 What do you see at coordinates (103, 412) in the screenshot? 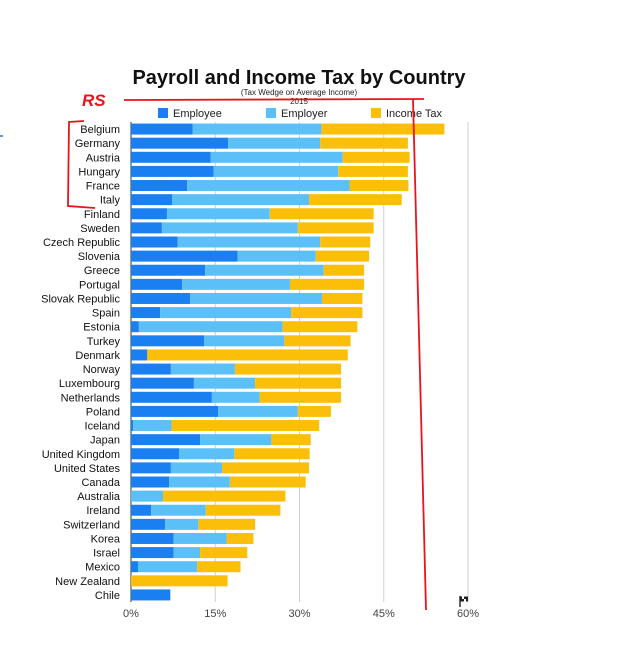
I see `category-label: Poland` at bounding box center [103, 412].